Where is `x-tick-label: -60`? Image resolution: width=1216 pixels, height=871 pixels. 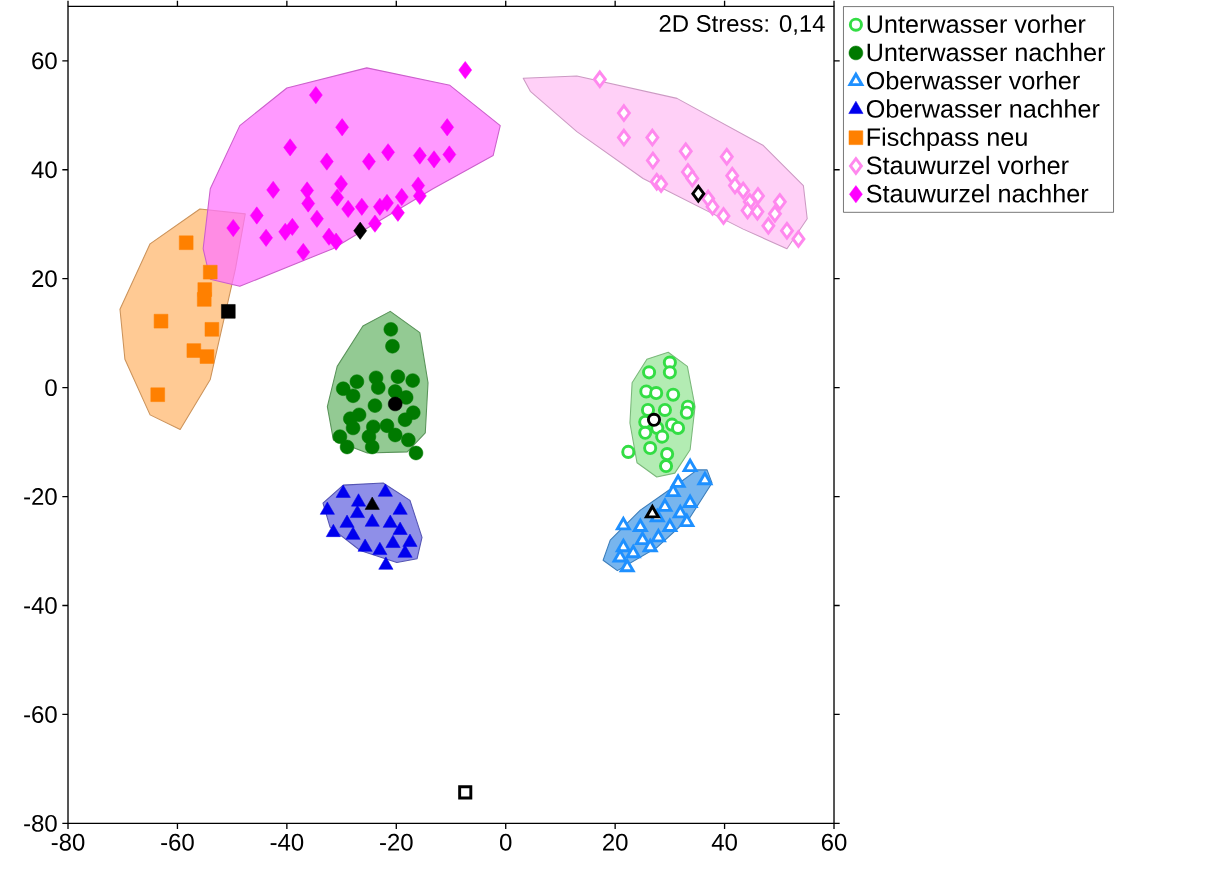
x-tick-label: -60 is located at coordinates (177, 842).